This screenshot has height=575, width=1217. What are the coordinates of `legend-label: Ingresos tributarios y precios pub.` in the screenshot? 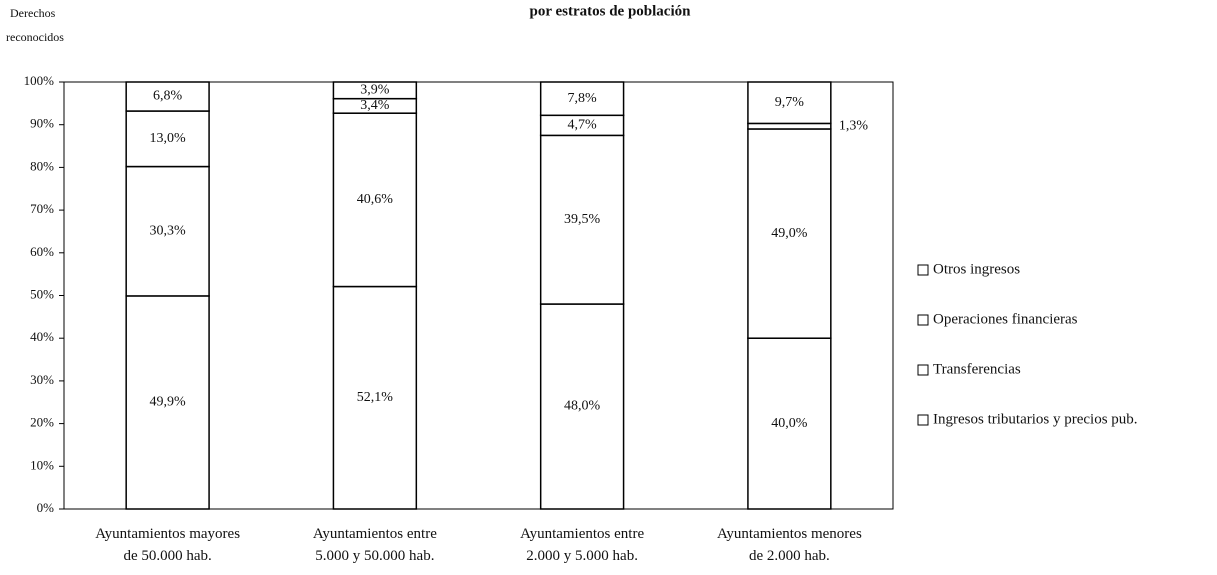 It's located at (1035, 419).